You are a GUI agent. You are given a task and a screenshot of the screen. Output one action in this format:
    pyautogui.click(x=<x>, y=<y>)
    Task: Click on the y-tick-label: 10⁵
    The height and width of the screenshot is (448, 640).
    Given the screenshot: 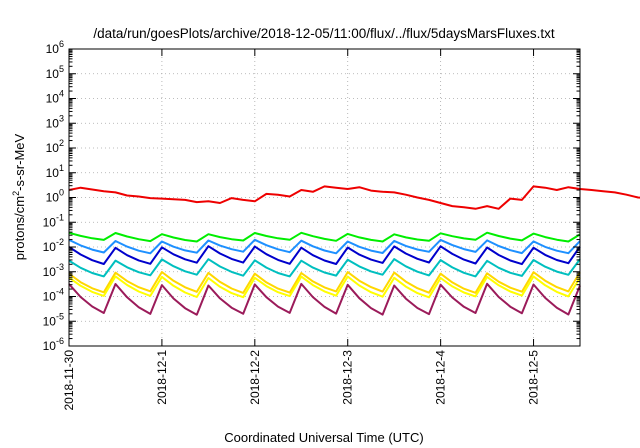 What is the action you would take?
    pyautogui.click(x=55, y=72)
    